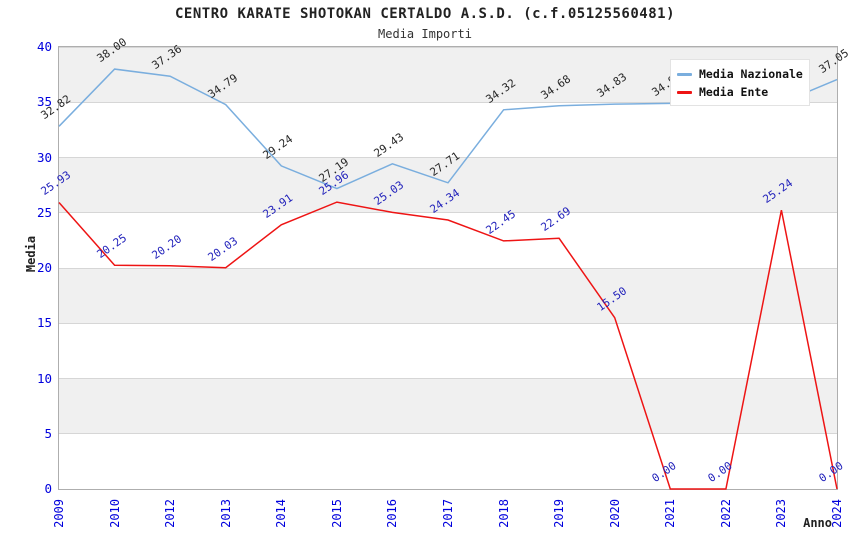  Describe the element at coordinates (503, 513) in the screenshot. I see `x-tick-label: 2018` at that location.